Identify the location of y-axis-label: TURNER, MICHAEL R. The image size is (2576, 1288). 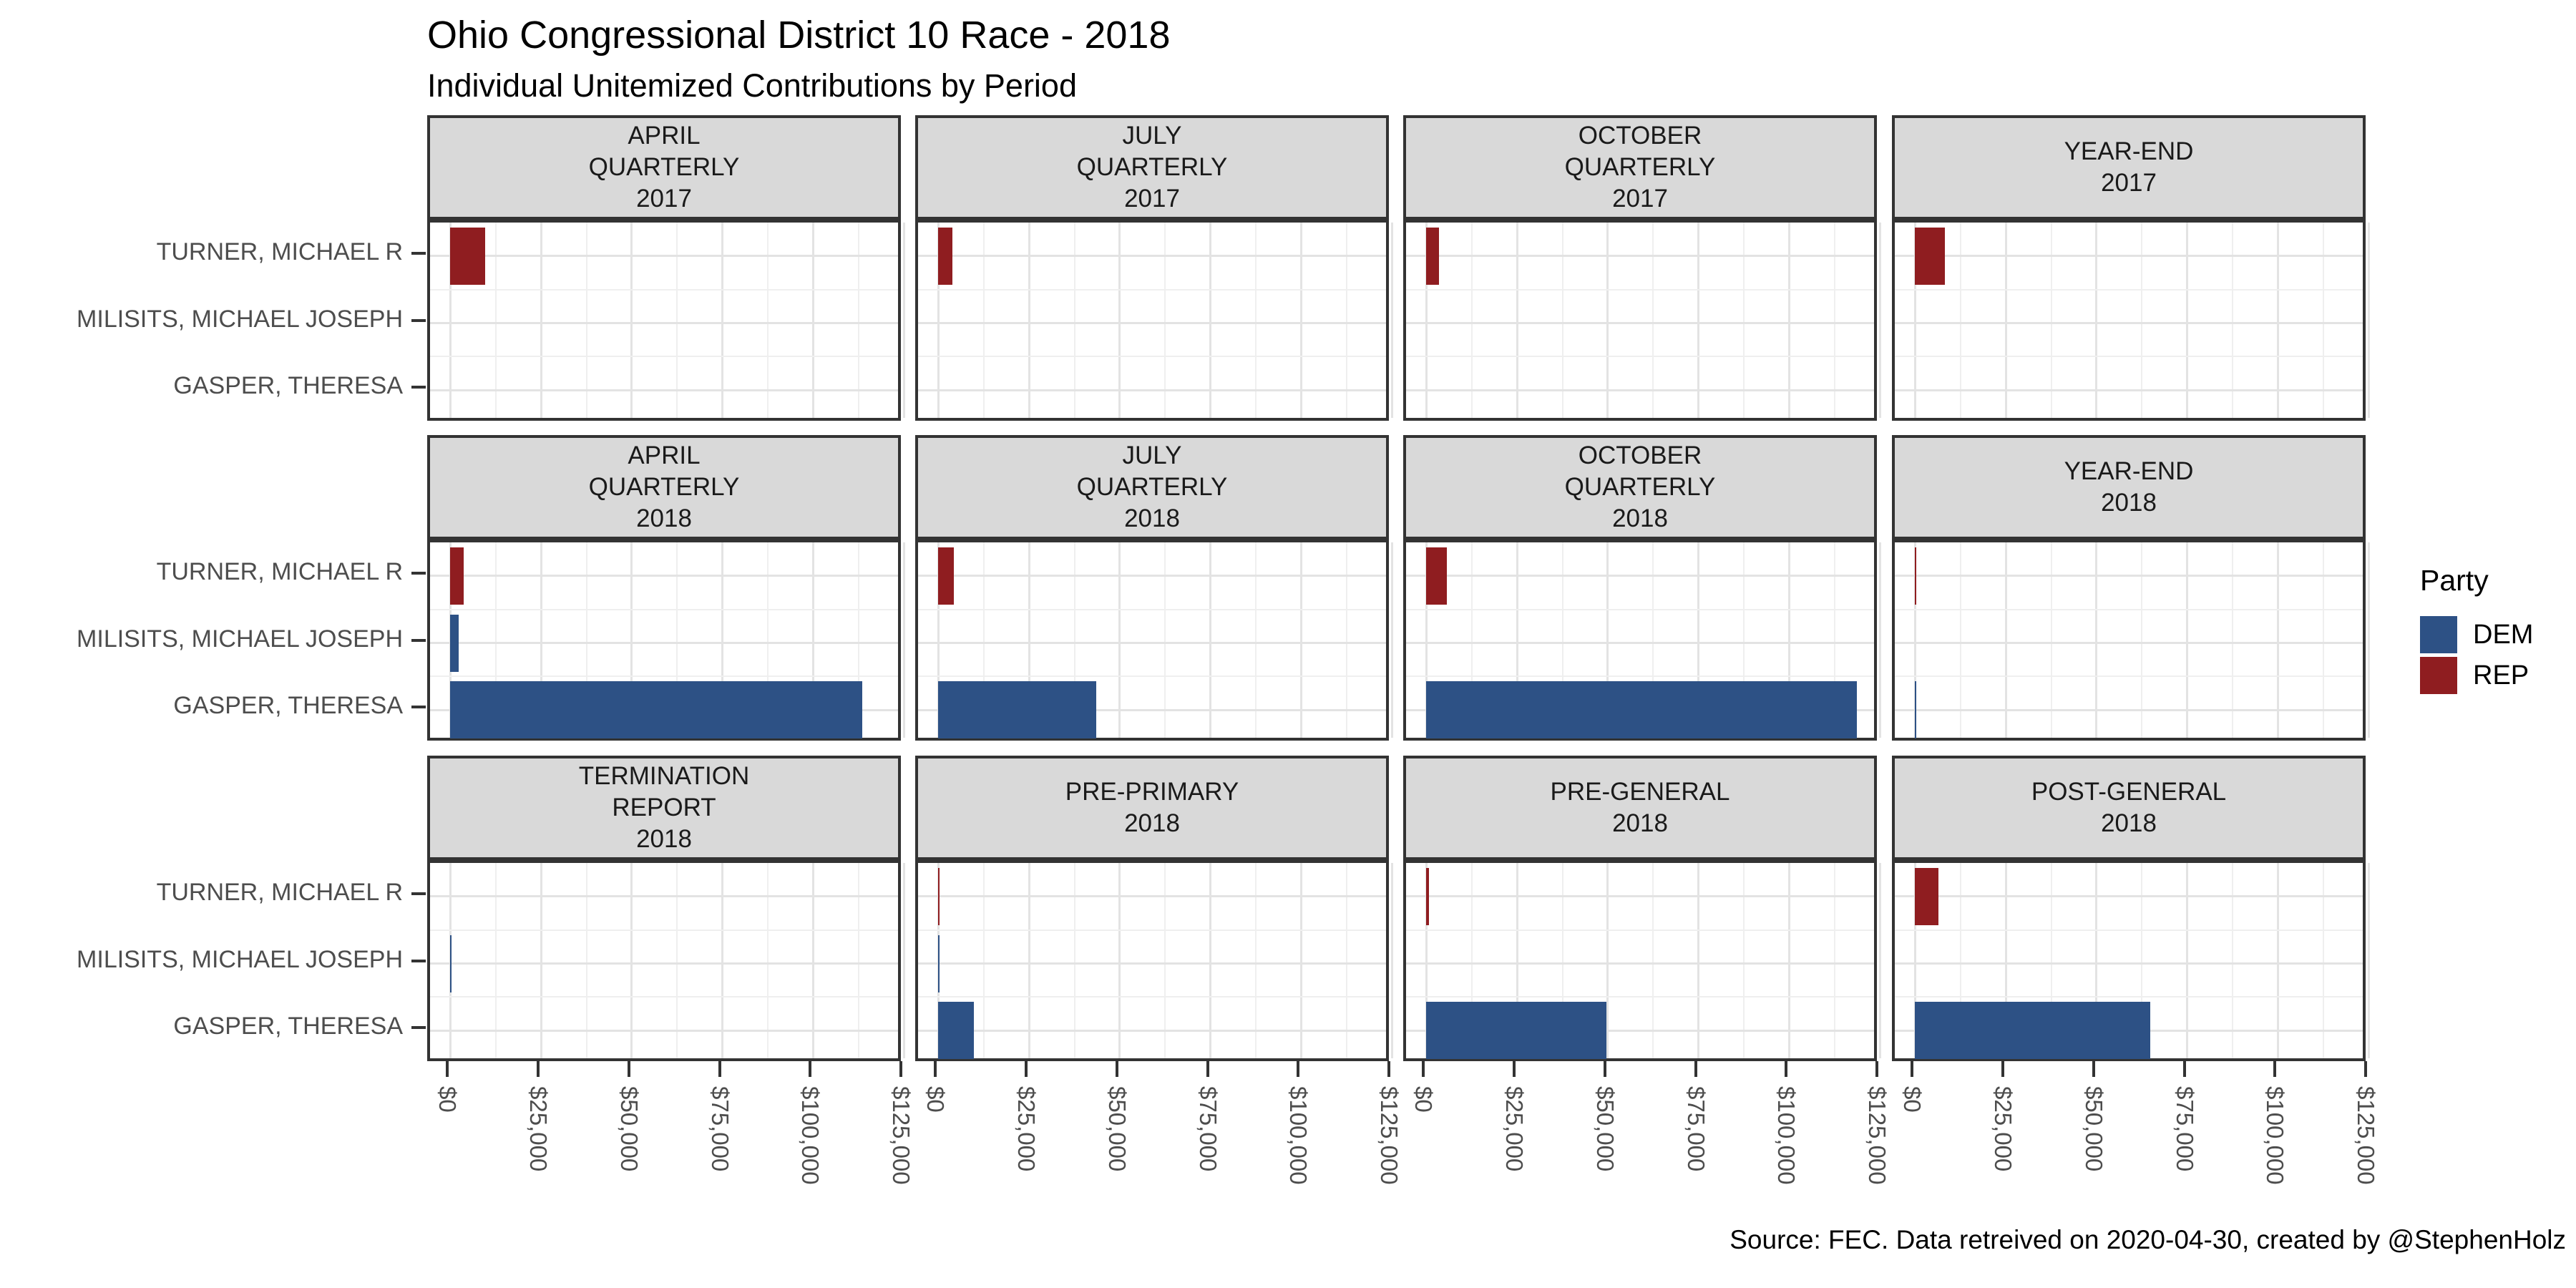
(279, 571).